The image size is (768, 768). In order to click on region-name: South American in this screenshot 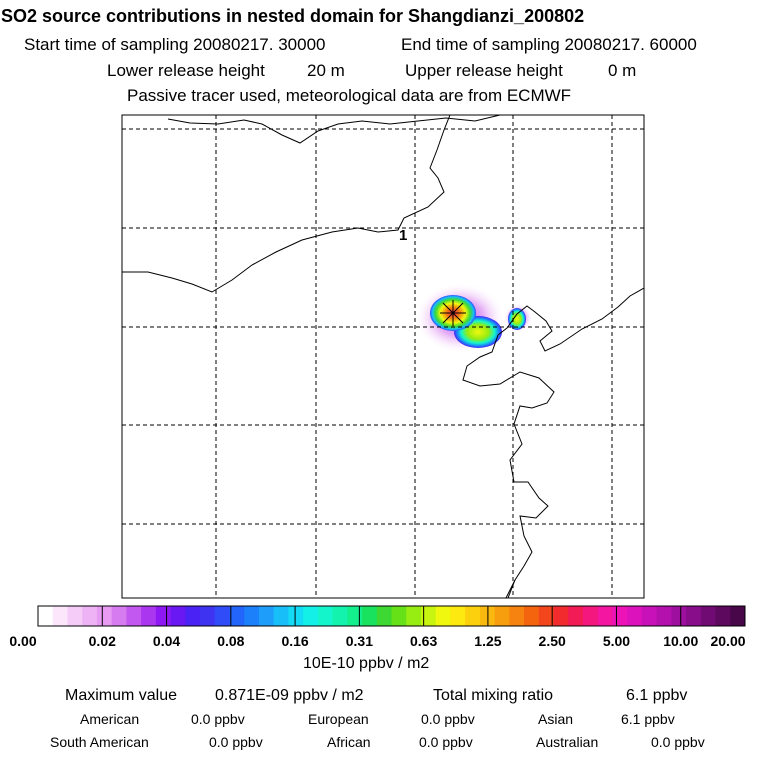, I will do `click(99, 742)`.